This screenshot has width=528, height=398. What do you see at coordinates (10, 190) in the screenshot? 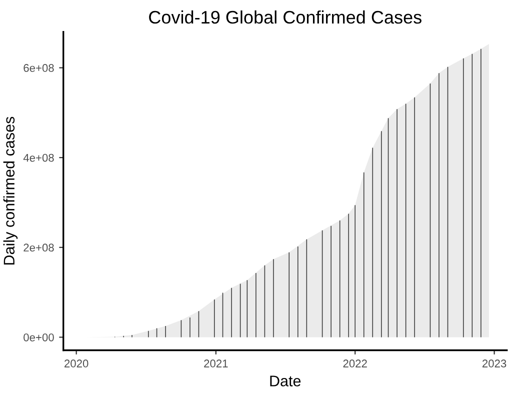
I see `y-axis-title: Daily confirmed cases` at bounding box center [10, 190].